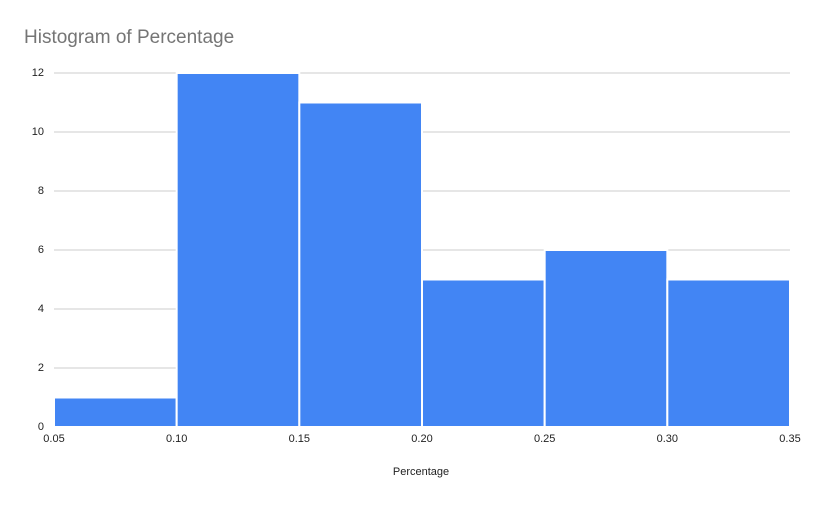  Describe the element at coordinates (41, 427) in the screenshot. I see `y-tick-label: 0` at that location.